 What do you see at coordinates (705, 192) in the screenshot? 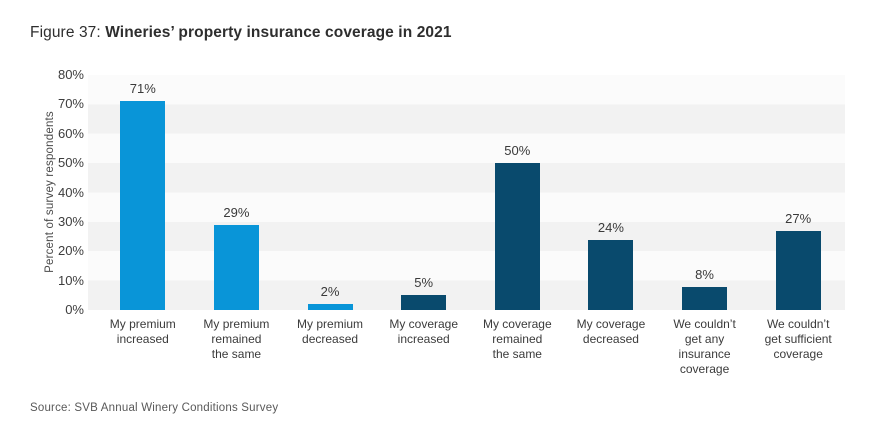
I see `bar-group-no-insurance: 8%` at bounding box center [705, 192].